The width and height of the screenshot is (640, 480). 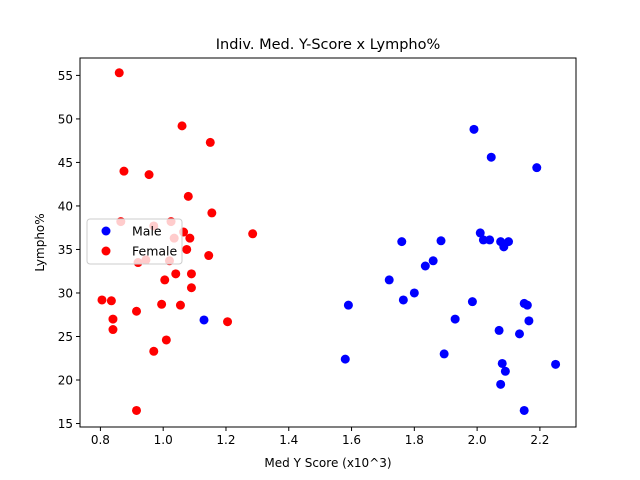 What do you see at coordinates (320, 437) in the screenshot?
I see `x-axis: 0.8 1.0 1.2 1.4 1.6 1.8 2.0 2.2` at bounding box center [320, 437].